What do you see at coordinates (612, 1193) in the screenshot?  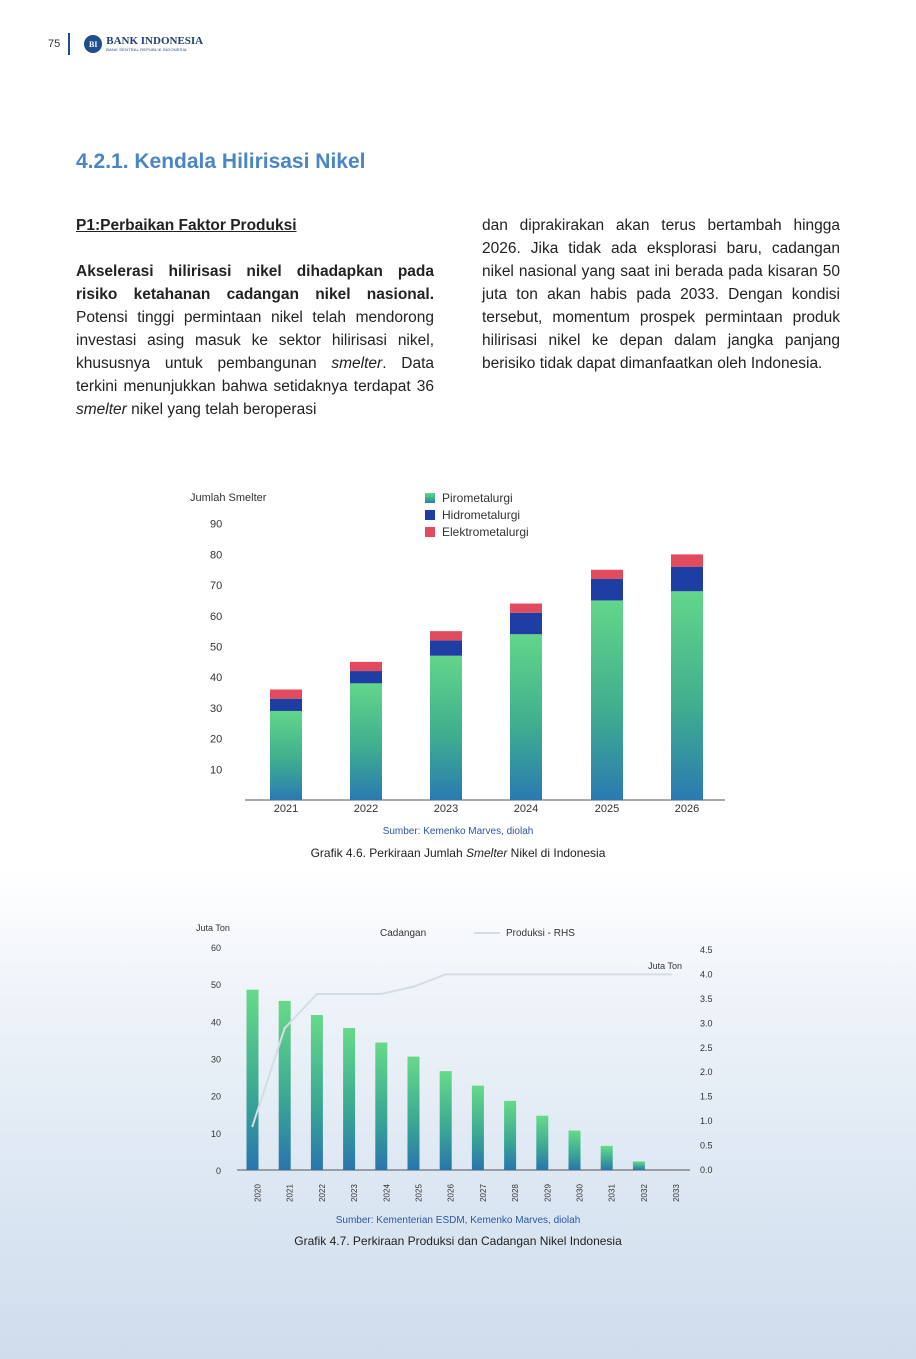 I see `chart2-xtick-2031: 2031` at bounding box center [612, 1193].